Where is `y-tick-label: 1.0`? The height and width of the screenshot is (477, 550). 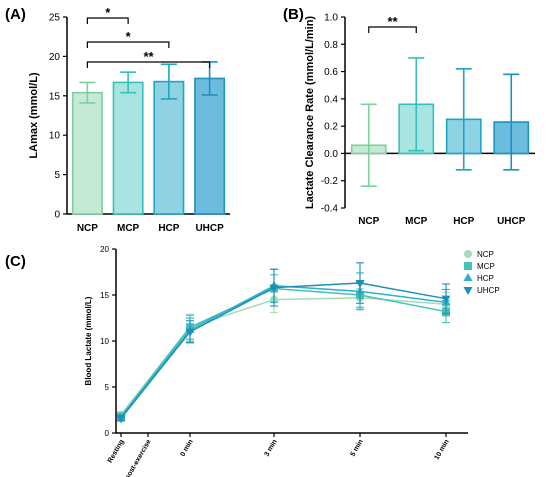
y-tick-label: 1.0 is located at coordinates (331, 18).